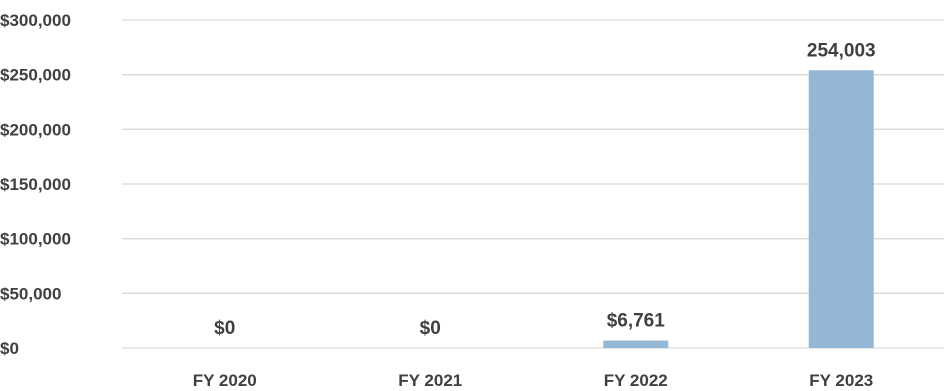 Image resolution: width=947 pixels, height=391 pixels. Describe the element at coordinates (35, 239) in the screenshot. I see `y-tick-label: $100,000` at that location.